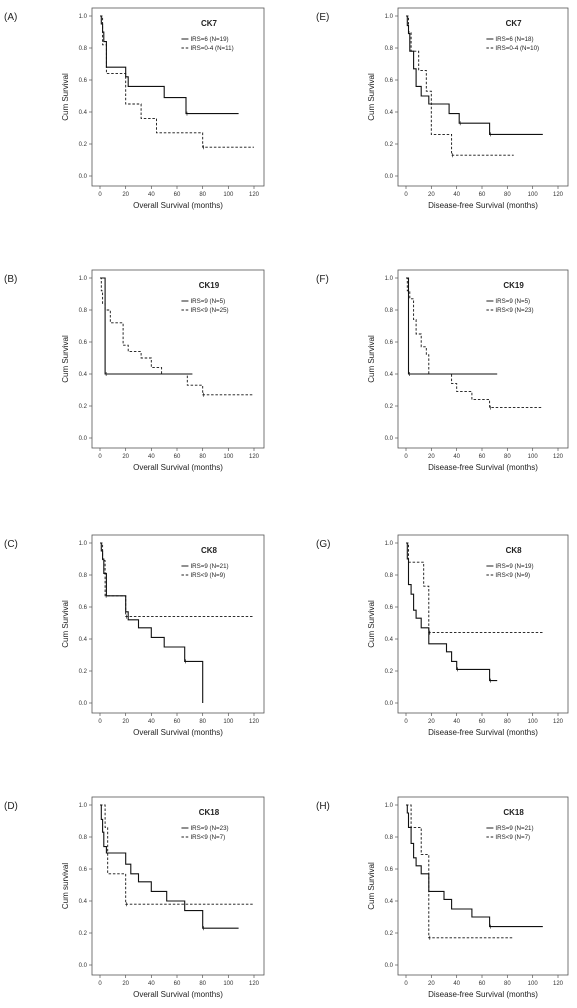  Describe the element at coordinates (512, 301) in the screenshot. I see `legend-entry: IRS=9 (N=5)` at that location.